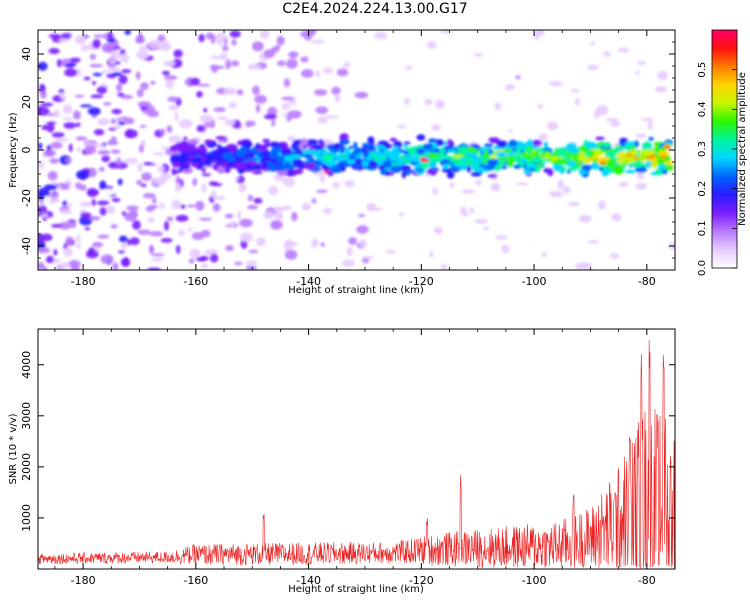 Image resolution: width=750 pixels, height=600 pixels. Describe the element at coordinates (13, 150) in the screenshot. I see `heatmap-y-axis-label: Frequency (Hz)` at that location.